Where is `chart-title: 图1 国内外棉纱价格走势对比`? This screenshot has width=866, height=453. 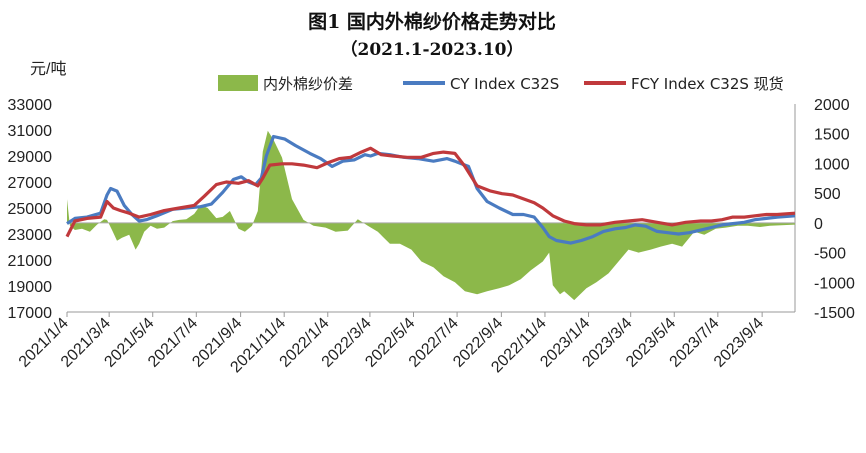
chart-title: 图1 国内外棉纱价格走势对比 is located at coordinates (432, 21).